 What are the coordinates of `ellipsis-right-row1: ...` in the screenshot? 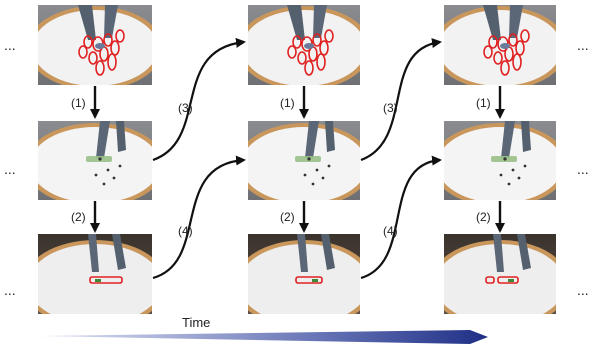 It's located at (583, 45).